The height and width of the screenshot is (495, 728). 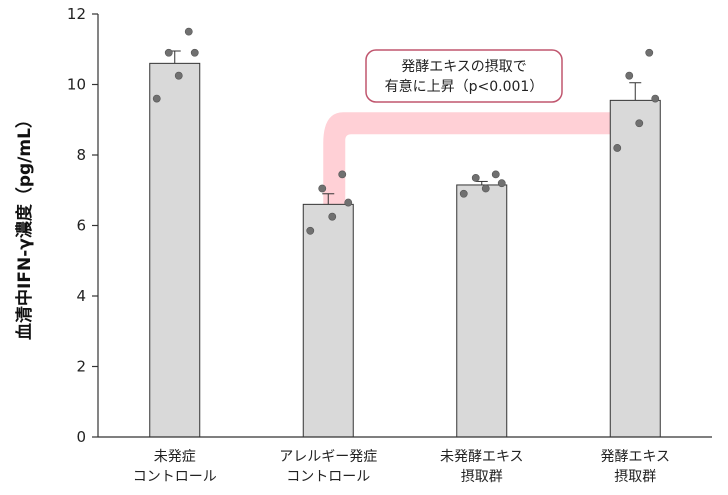 I want to click on category-label: 未発症, so click(x=175, y=457).